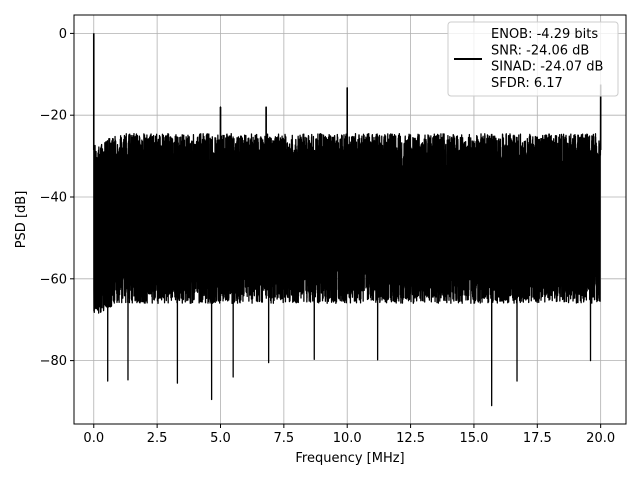 The width and height of the screenshot is (640, 480). What do you see at coordinates (600, 438) in the screenshot?
I see `x-tick-label: 20.0` at bounding box center [600, 438].